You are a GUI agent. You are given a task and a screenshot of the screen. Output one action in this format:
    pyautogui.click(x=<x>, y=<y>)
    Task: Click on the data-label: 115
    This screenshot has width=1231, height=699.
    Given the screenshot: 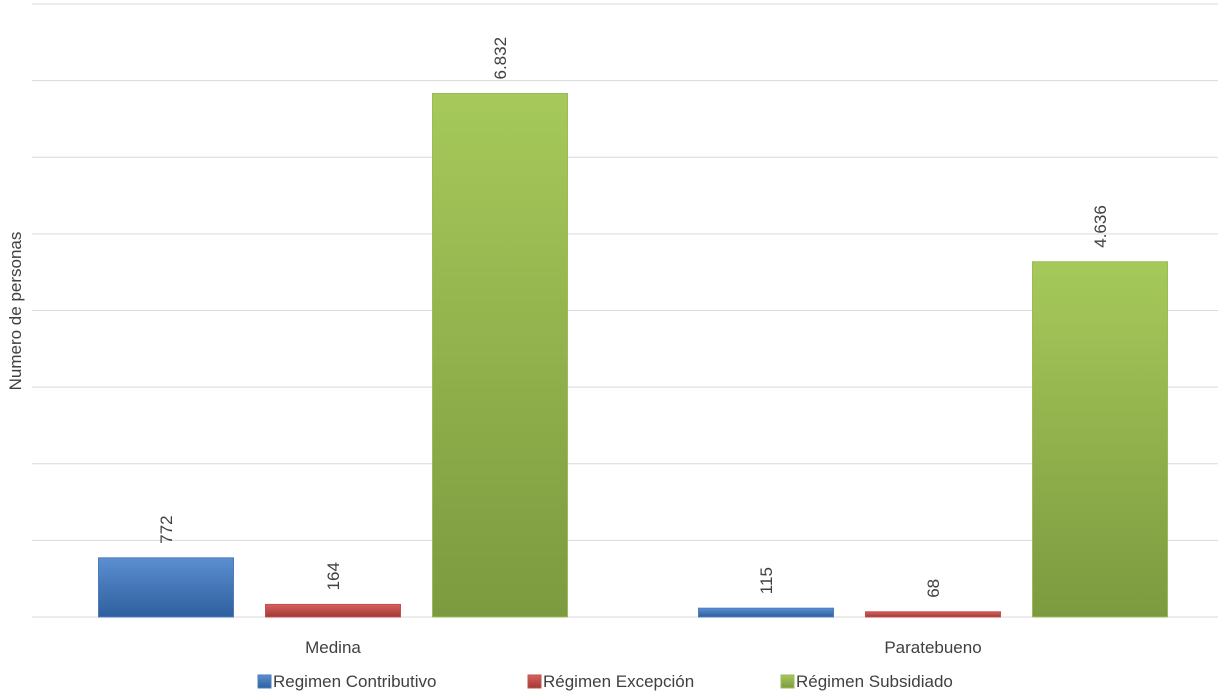 What is the action you would take?
    pyautogui.click(x=766, y=580)
    